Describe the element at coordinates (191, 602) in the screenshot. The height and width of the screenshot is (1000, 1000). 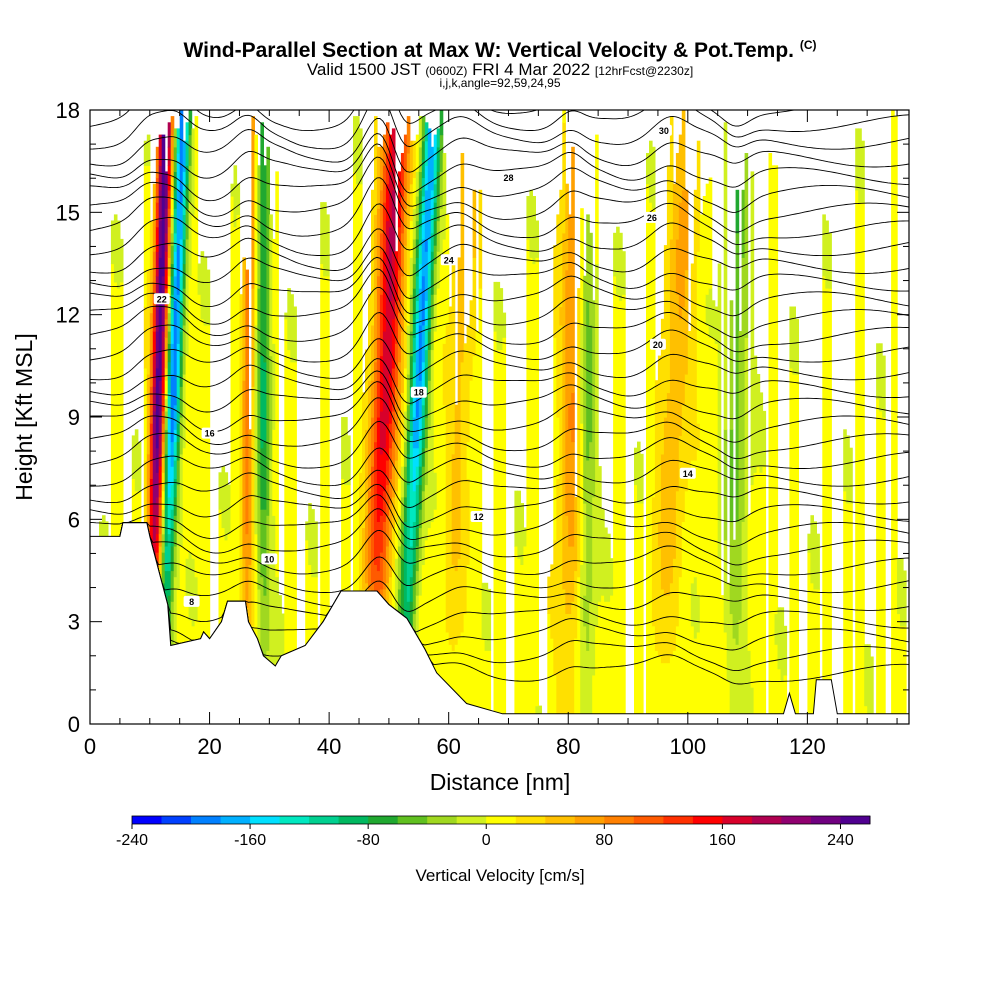
I see `contour-label-text: 8` at that location.